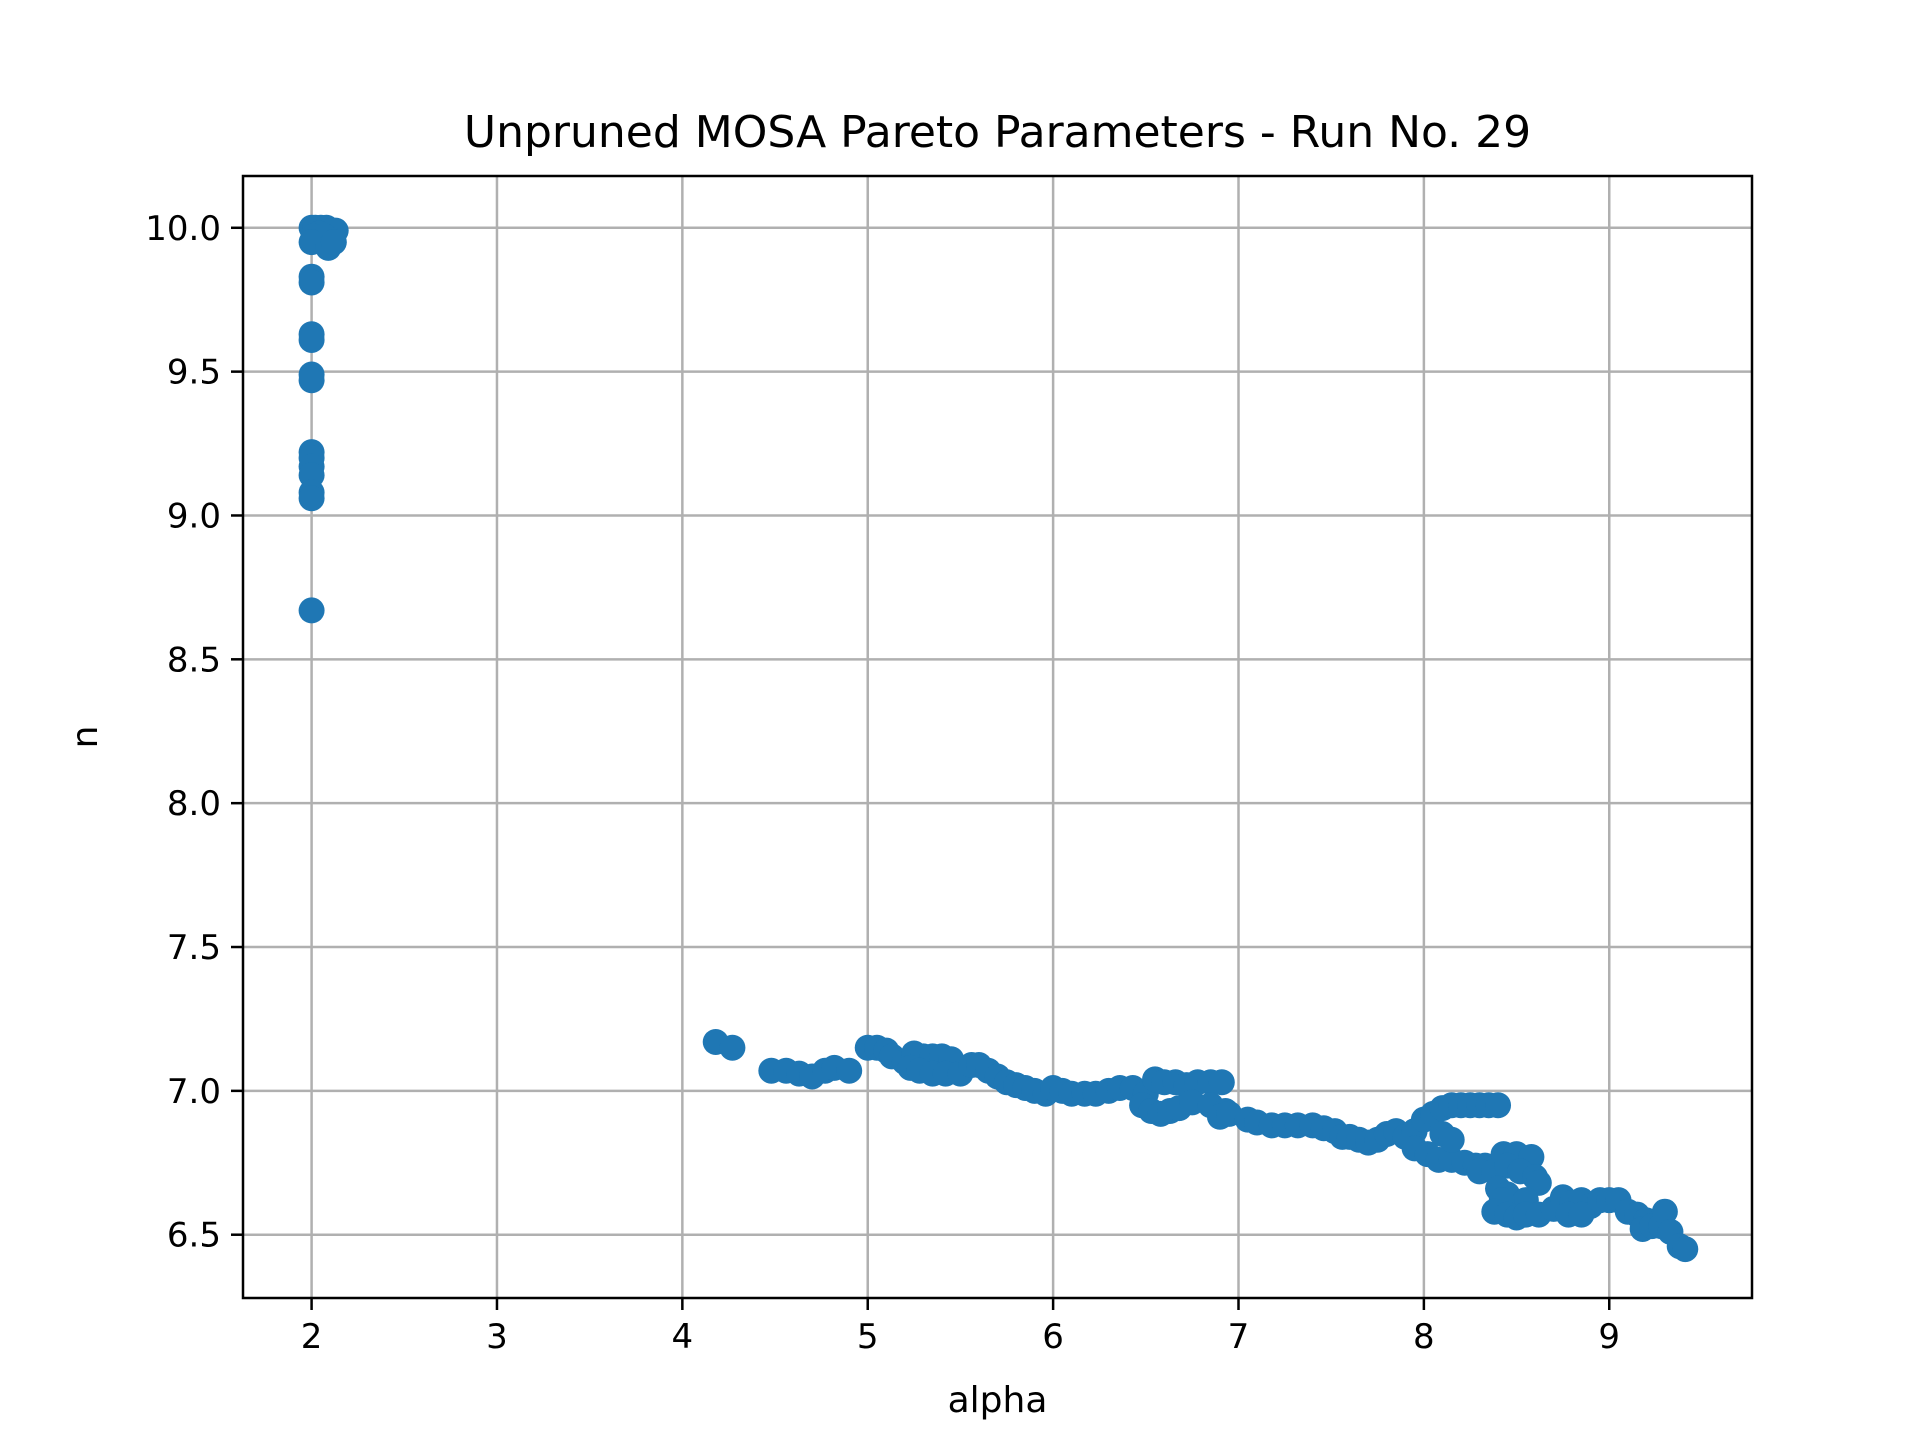 This screenshot has height=1440, width=1920. I want to click on x-tick-label: 4, so click(683, 1337).